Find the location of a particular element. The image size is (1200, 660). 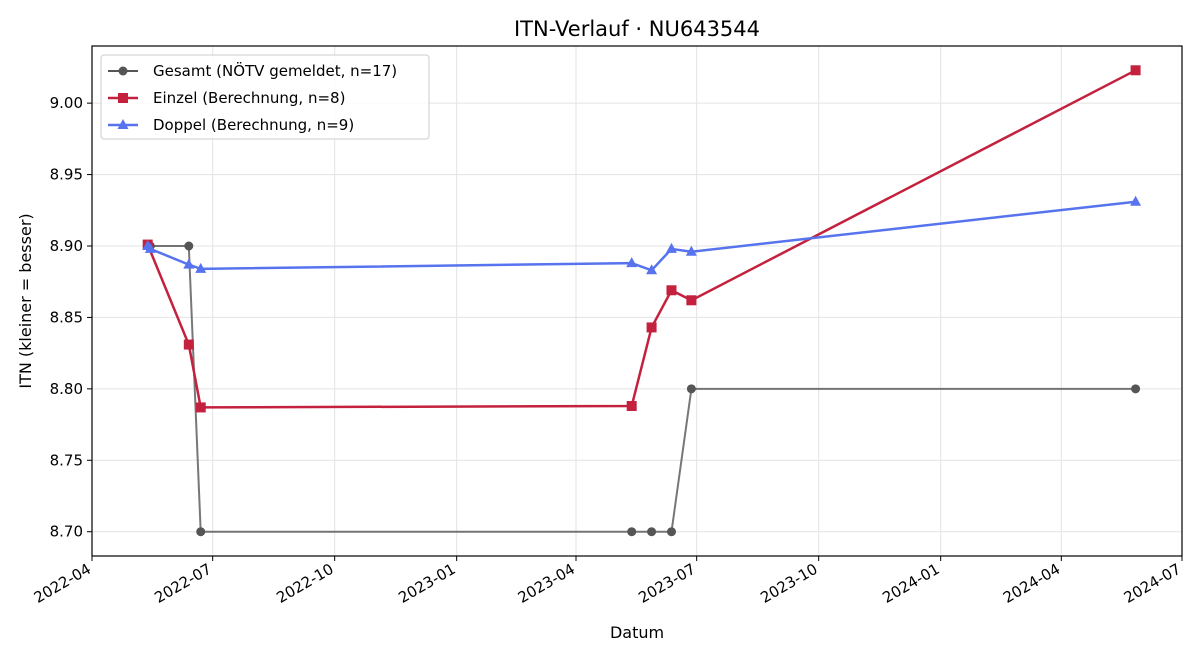

y-axis-ticks: 8.70 8.75 8.80 8.85 8.90 8.95 9.00 is located at coordinates (71, 317).